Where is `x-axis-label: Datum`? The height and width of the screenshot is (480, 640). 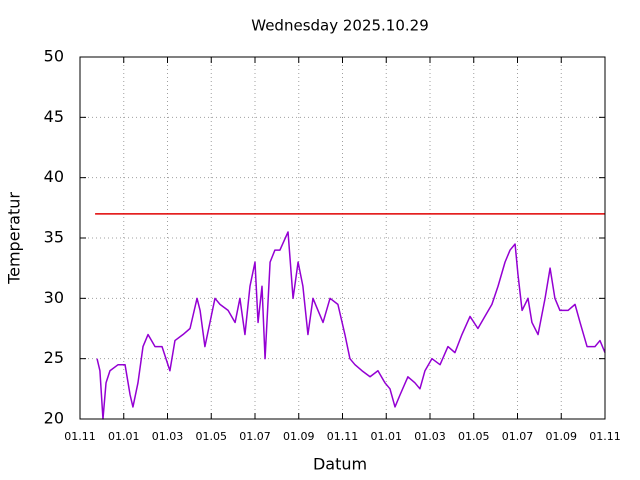 x-axis-label: Datum is located at coordinates (340, 464).